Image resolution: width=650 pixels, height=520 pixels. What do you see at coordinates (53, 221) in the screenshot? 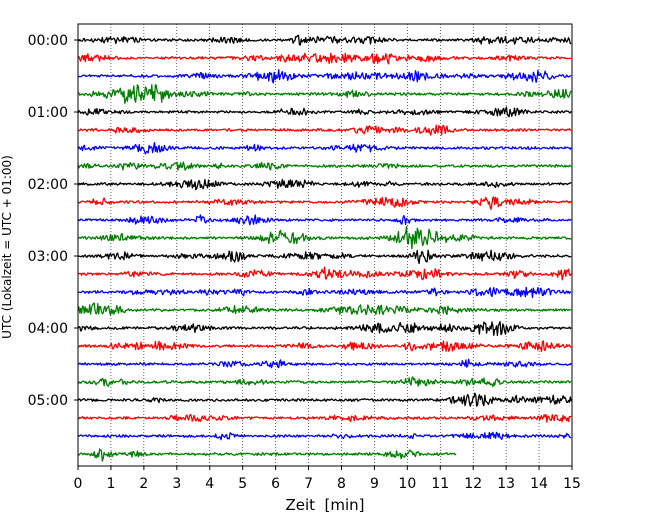
I see `y-axis-ticks: 00:00 01:00 02:00 03:00 04:00 05:00` at bounding box center [53, 221].